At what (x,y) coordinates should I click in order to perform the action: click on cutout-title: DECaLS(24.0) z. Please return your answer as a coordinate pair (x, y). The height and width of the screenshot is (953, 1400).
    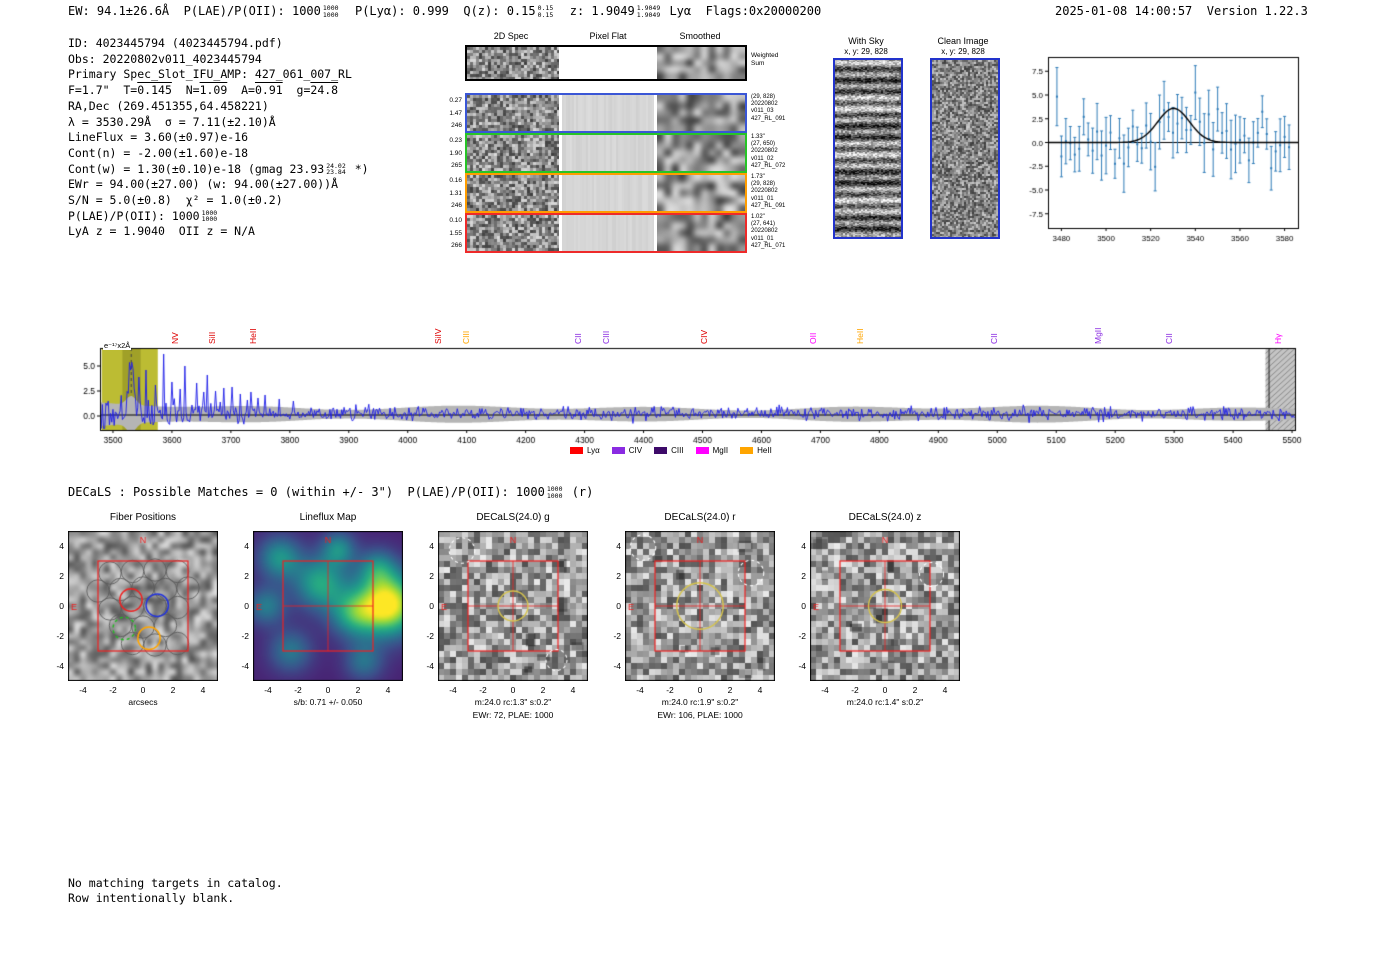
    Looking at the image, I should click on (885, 517).